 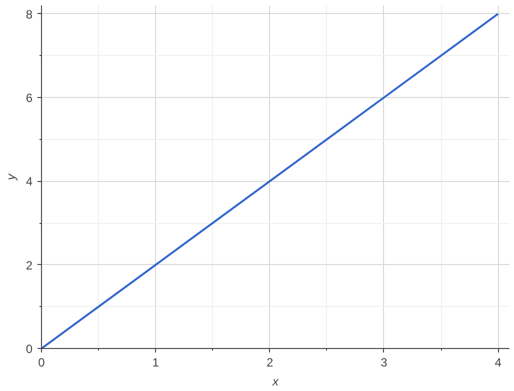 I want to click on y-axis-title: y, so click(x=11, y=177).